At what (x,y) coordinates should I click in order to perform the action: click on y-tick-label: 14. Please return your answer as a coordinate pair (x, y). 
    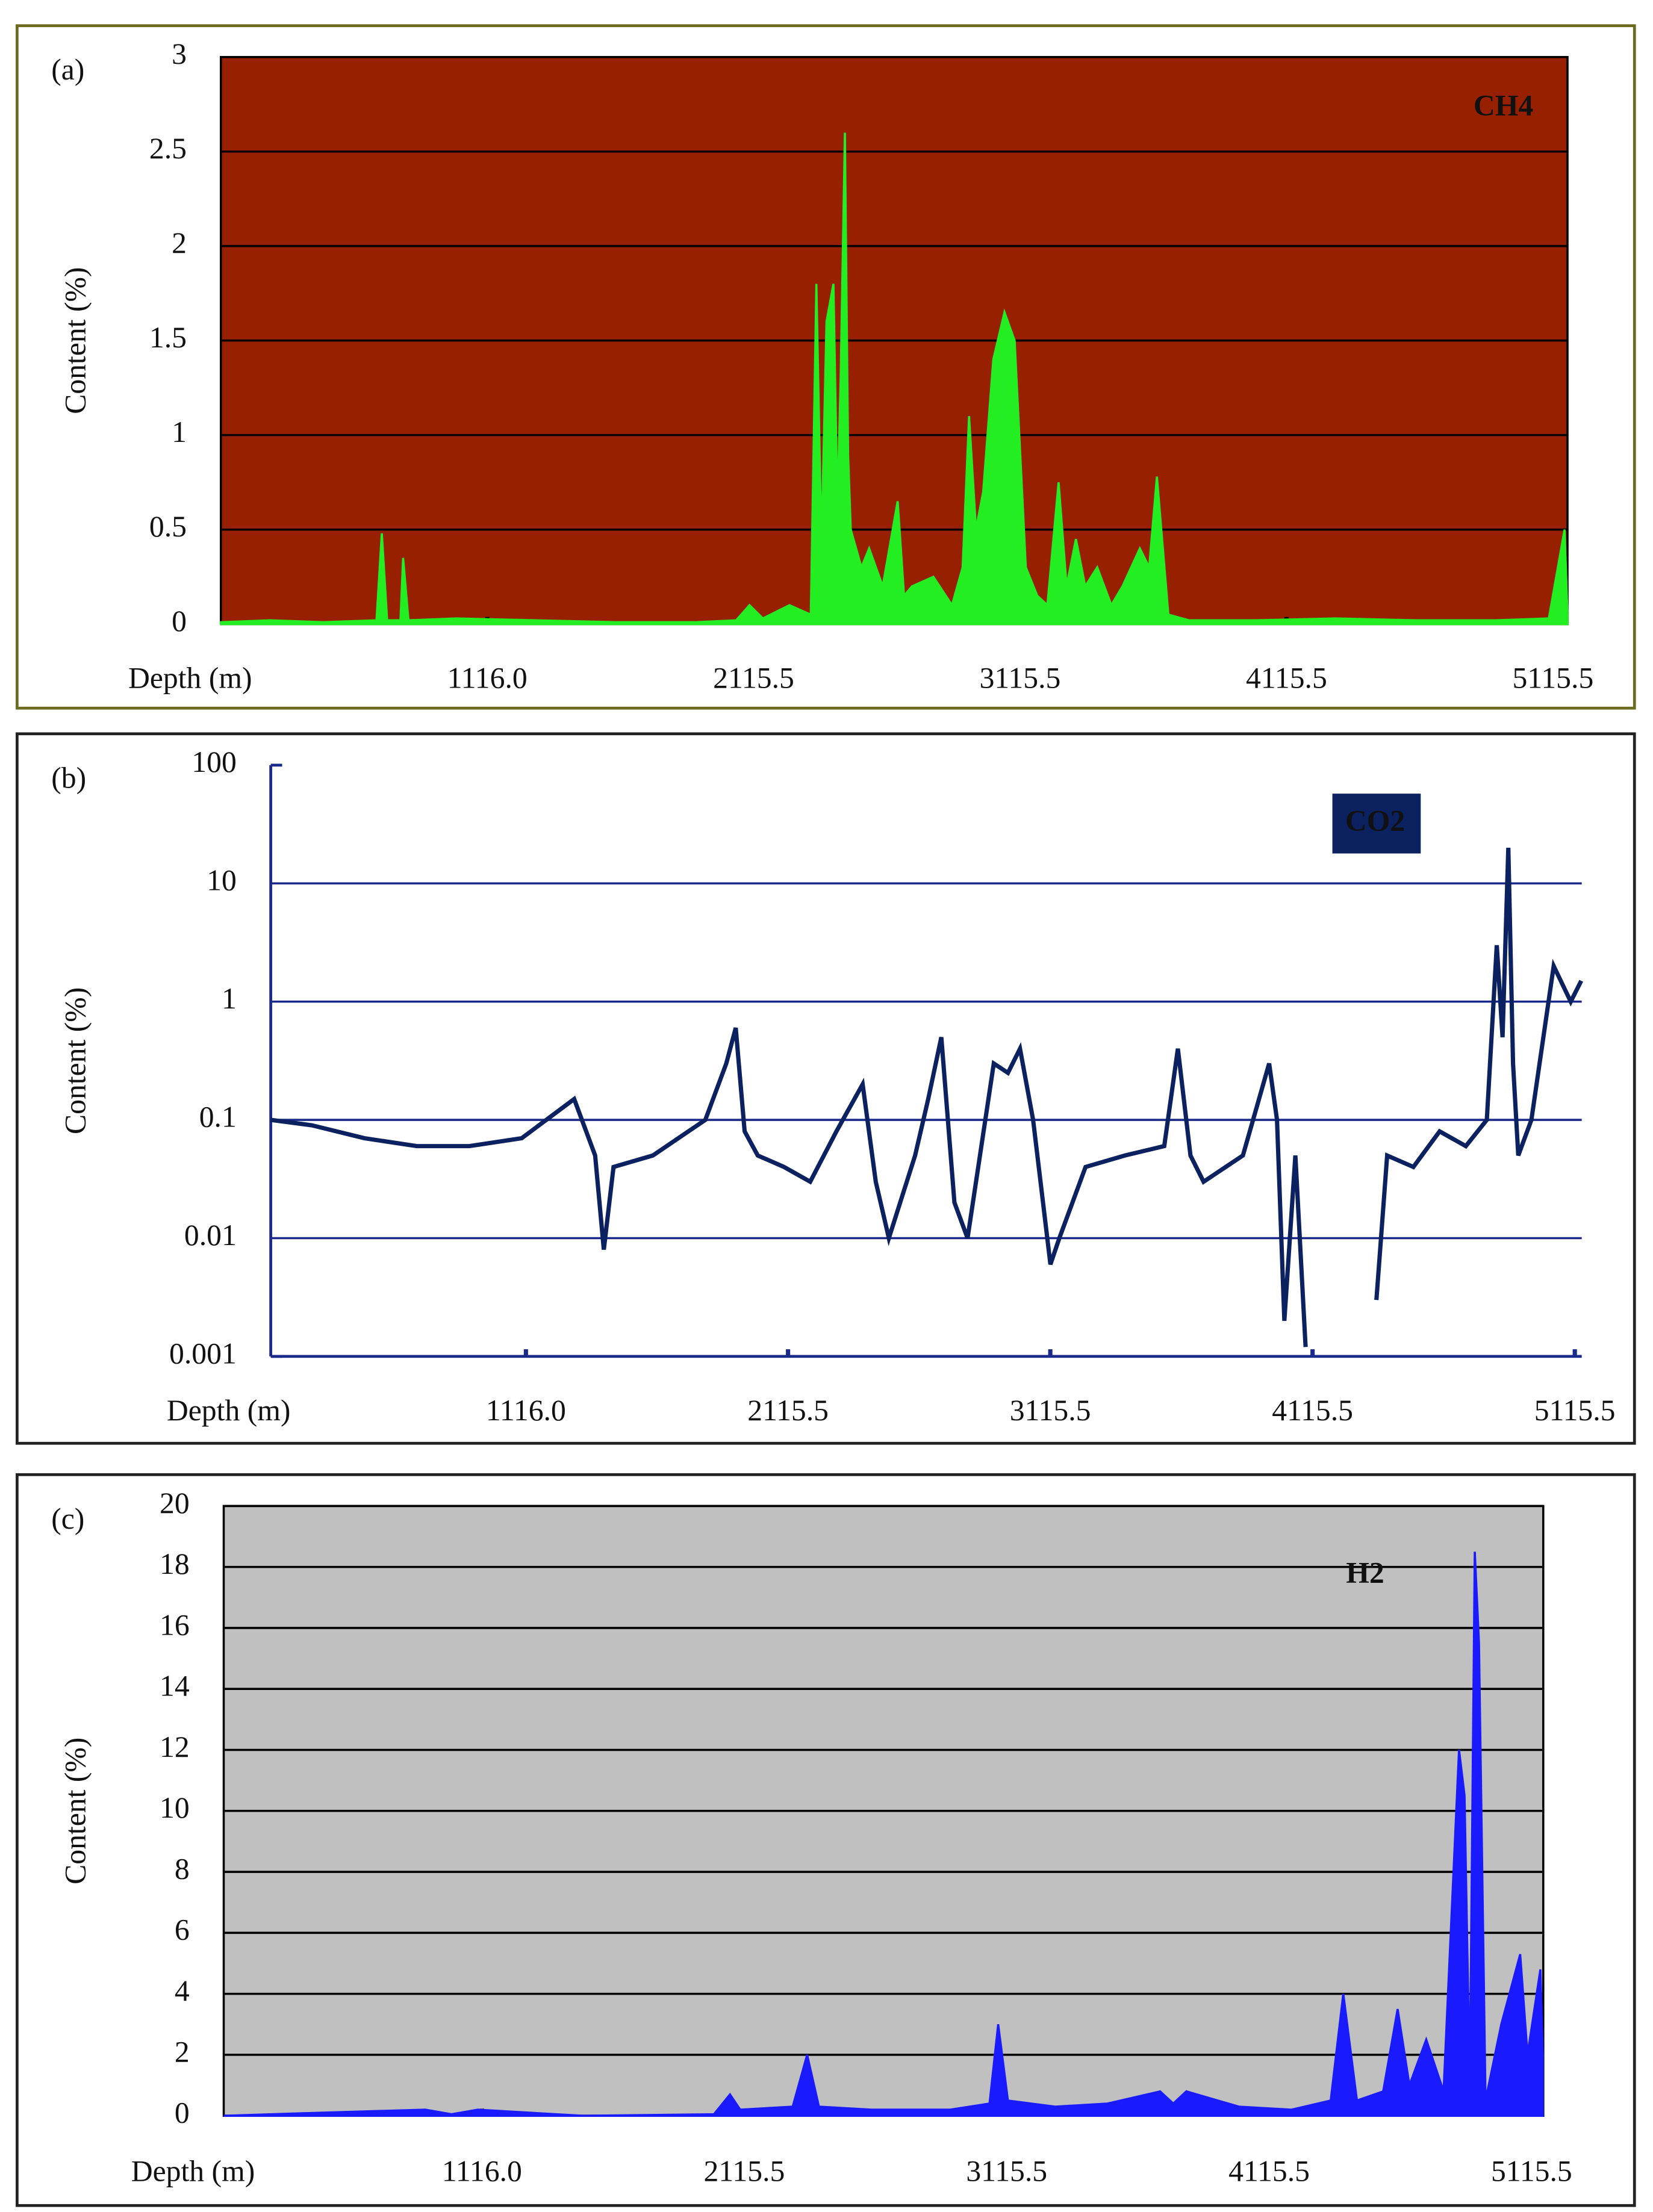
    Looking at the image, I should click on (175, 1686).